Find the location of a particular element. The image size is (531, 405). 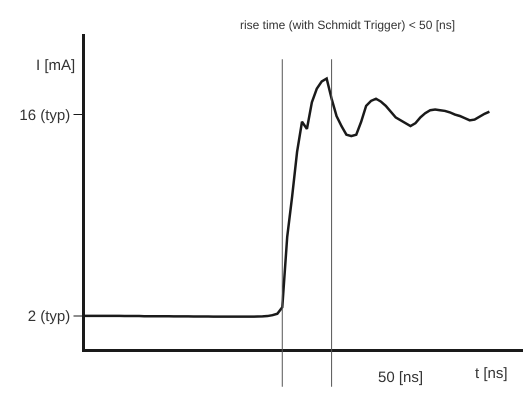

y-axis-title: I [mA] is located at coordinates (56, 65).